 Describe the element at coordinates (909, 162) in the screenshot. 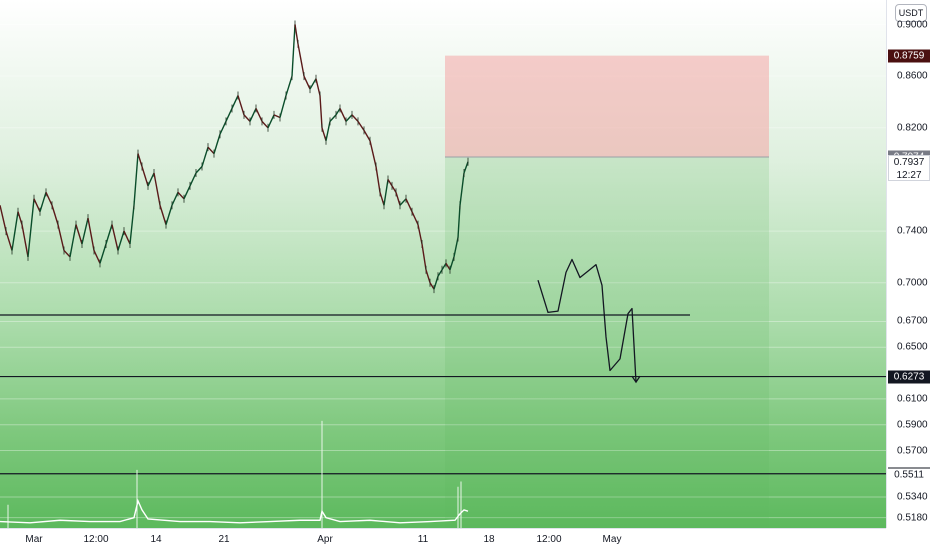

I see `current-price-label: 0.7937` at that location.